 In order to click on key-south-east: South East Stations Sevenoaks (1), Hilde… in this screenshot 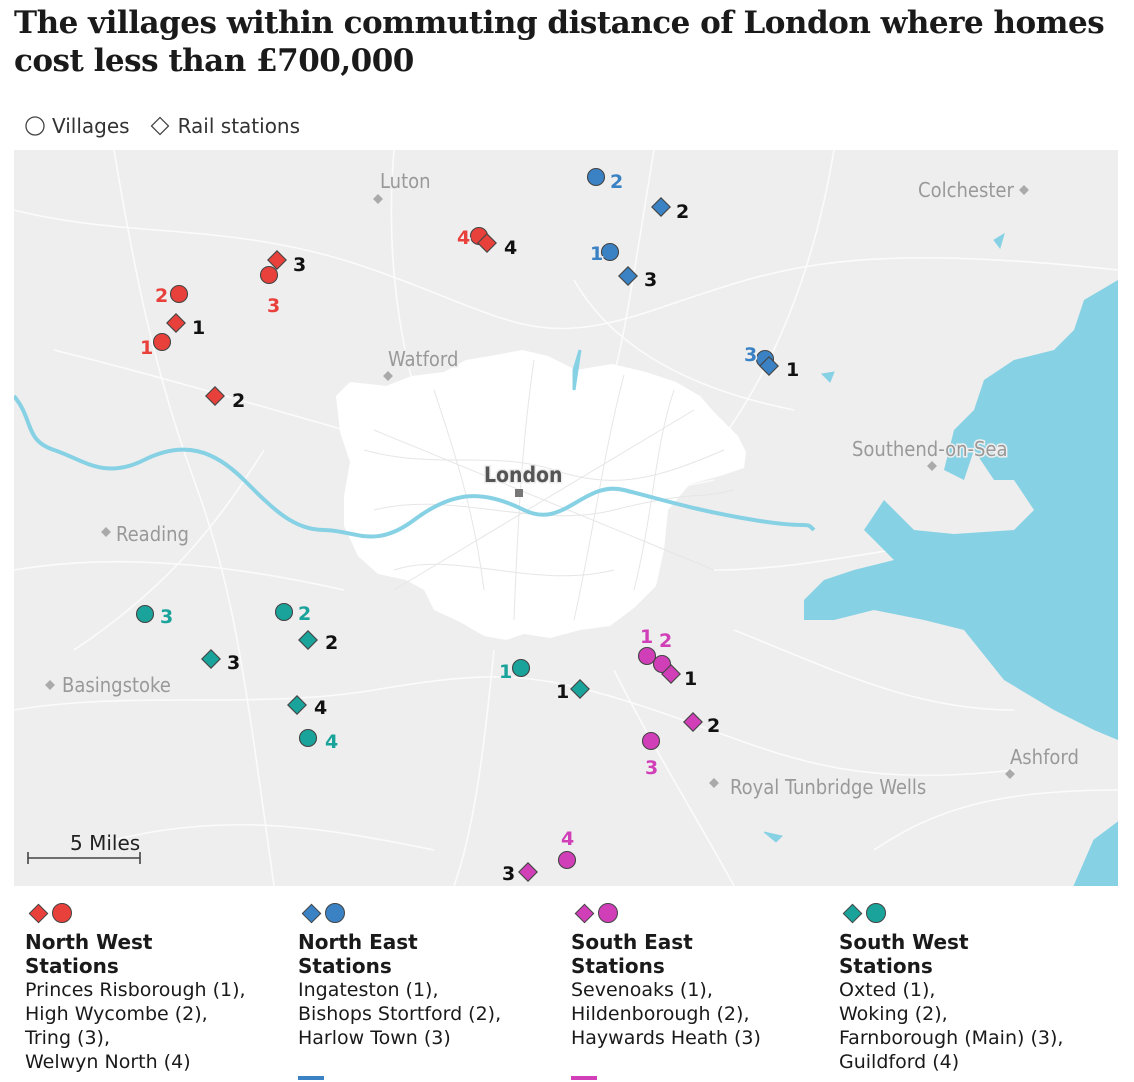, I will do `click(706, 988)`.